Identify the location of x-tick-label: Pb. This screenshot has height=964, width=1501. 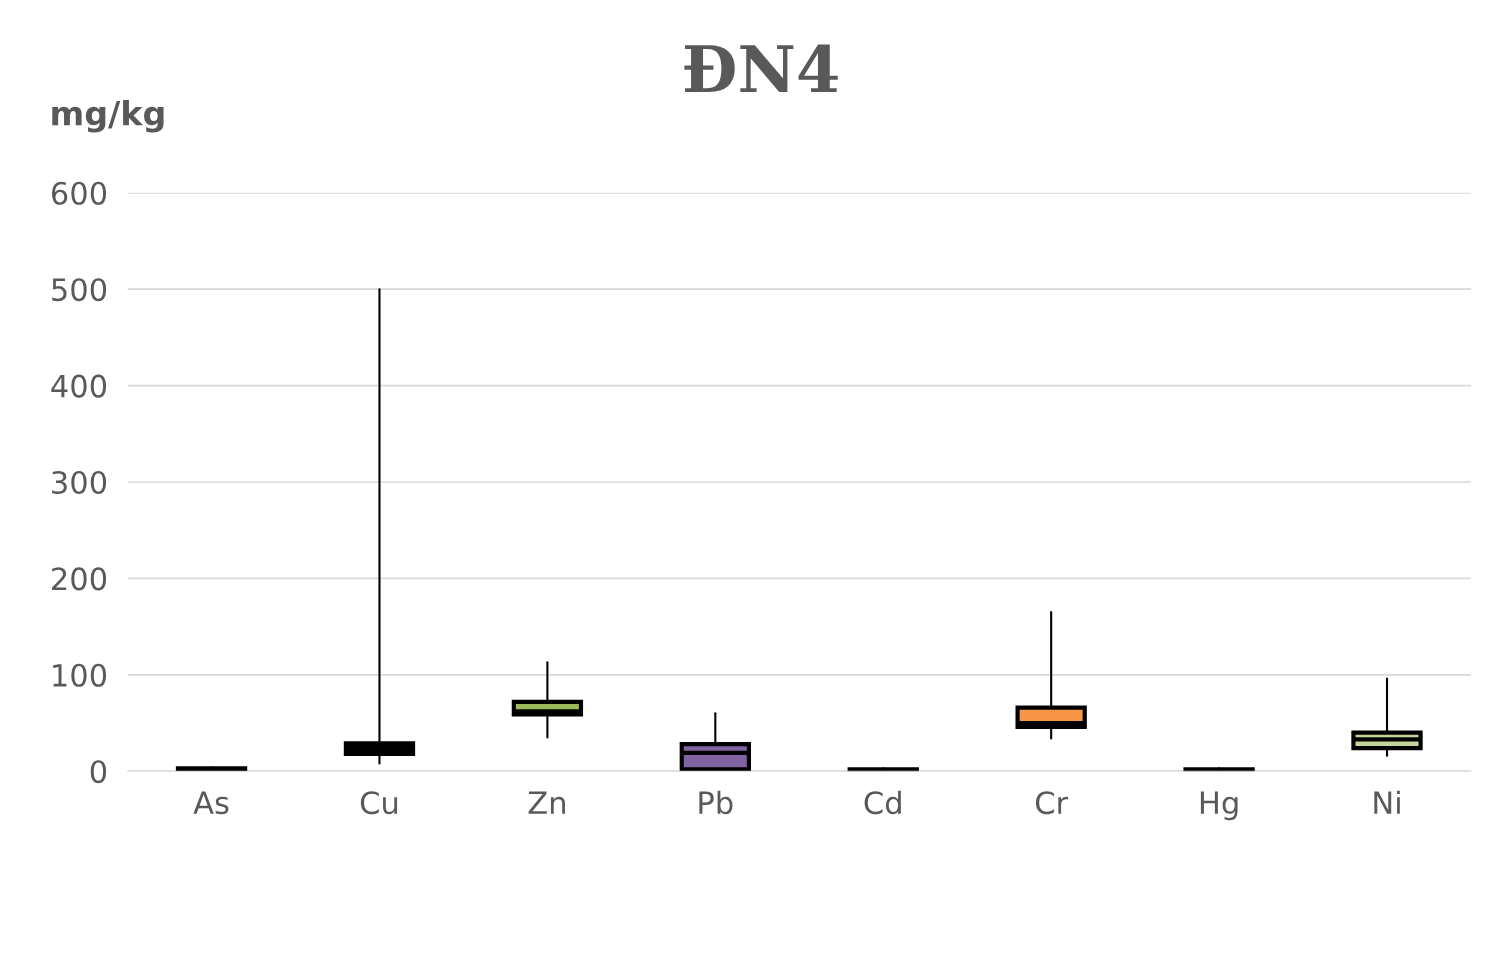
(716, 802).